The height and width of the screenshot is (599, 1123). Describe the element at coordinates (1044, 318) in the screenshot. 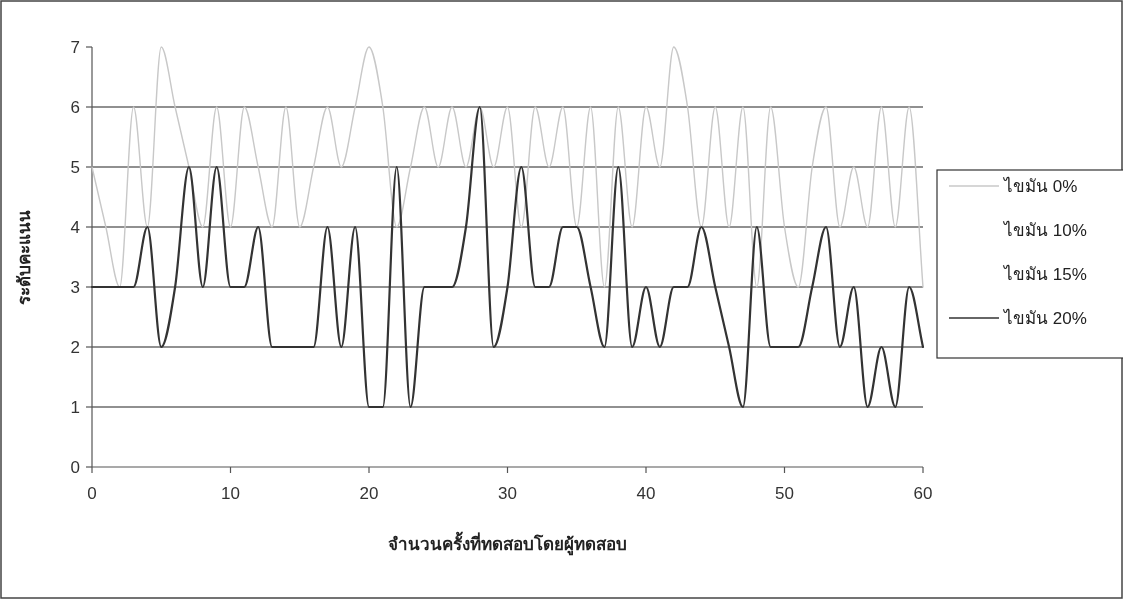

I see `legend-label: ไขมัน 20%` at that location.